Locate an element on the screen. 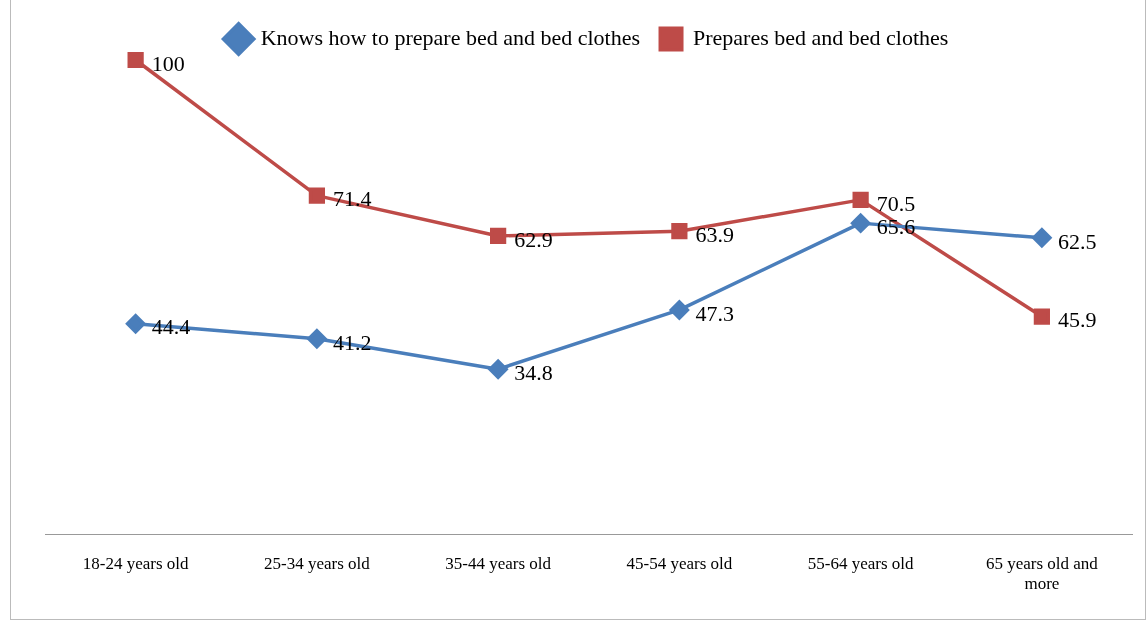  data-label: 62.5 is located at coordinates (1077, 241).